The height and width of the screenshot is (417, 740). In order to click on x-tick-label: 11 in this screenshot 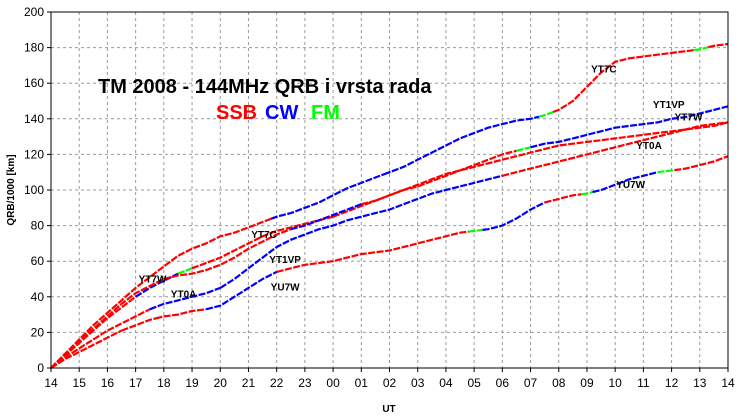, I will do `click(643, 383)`.